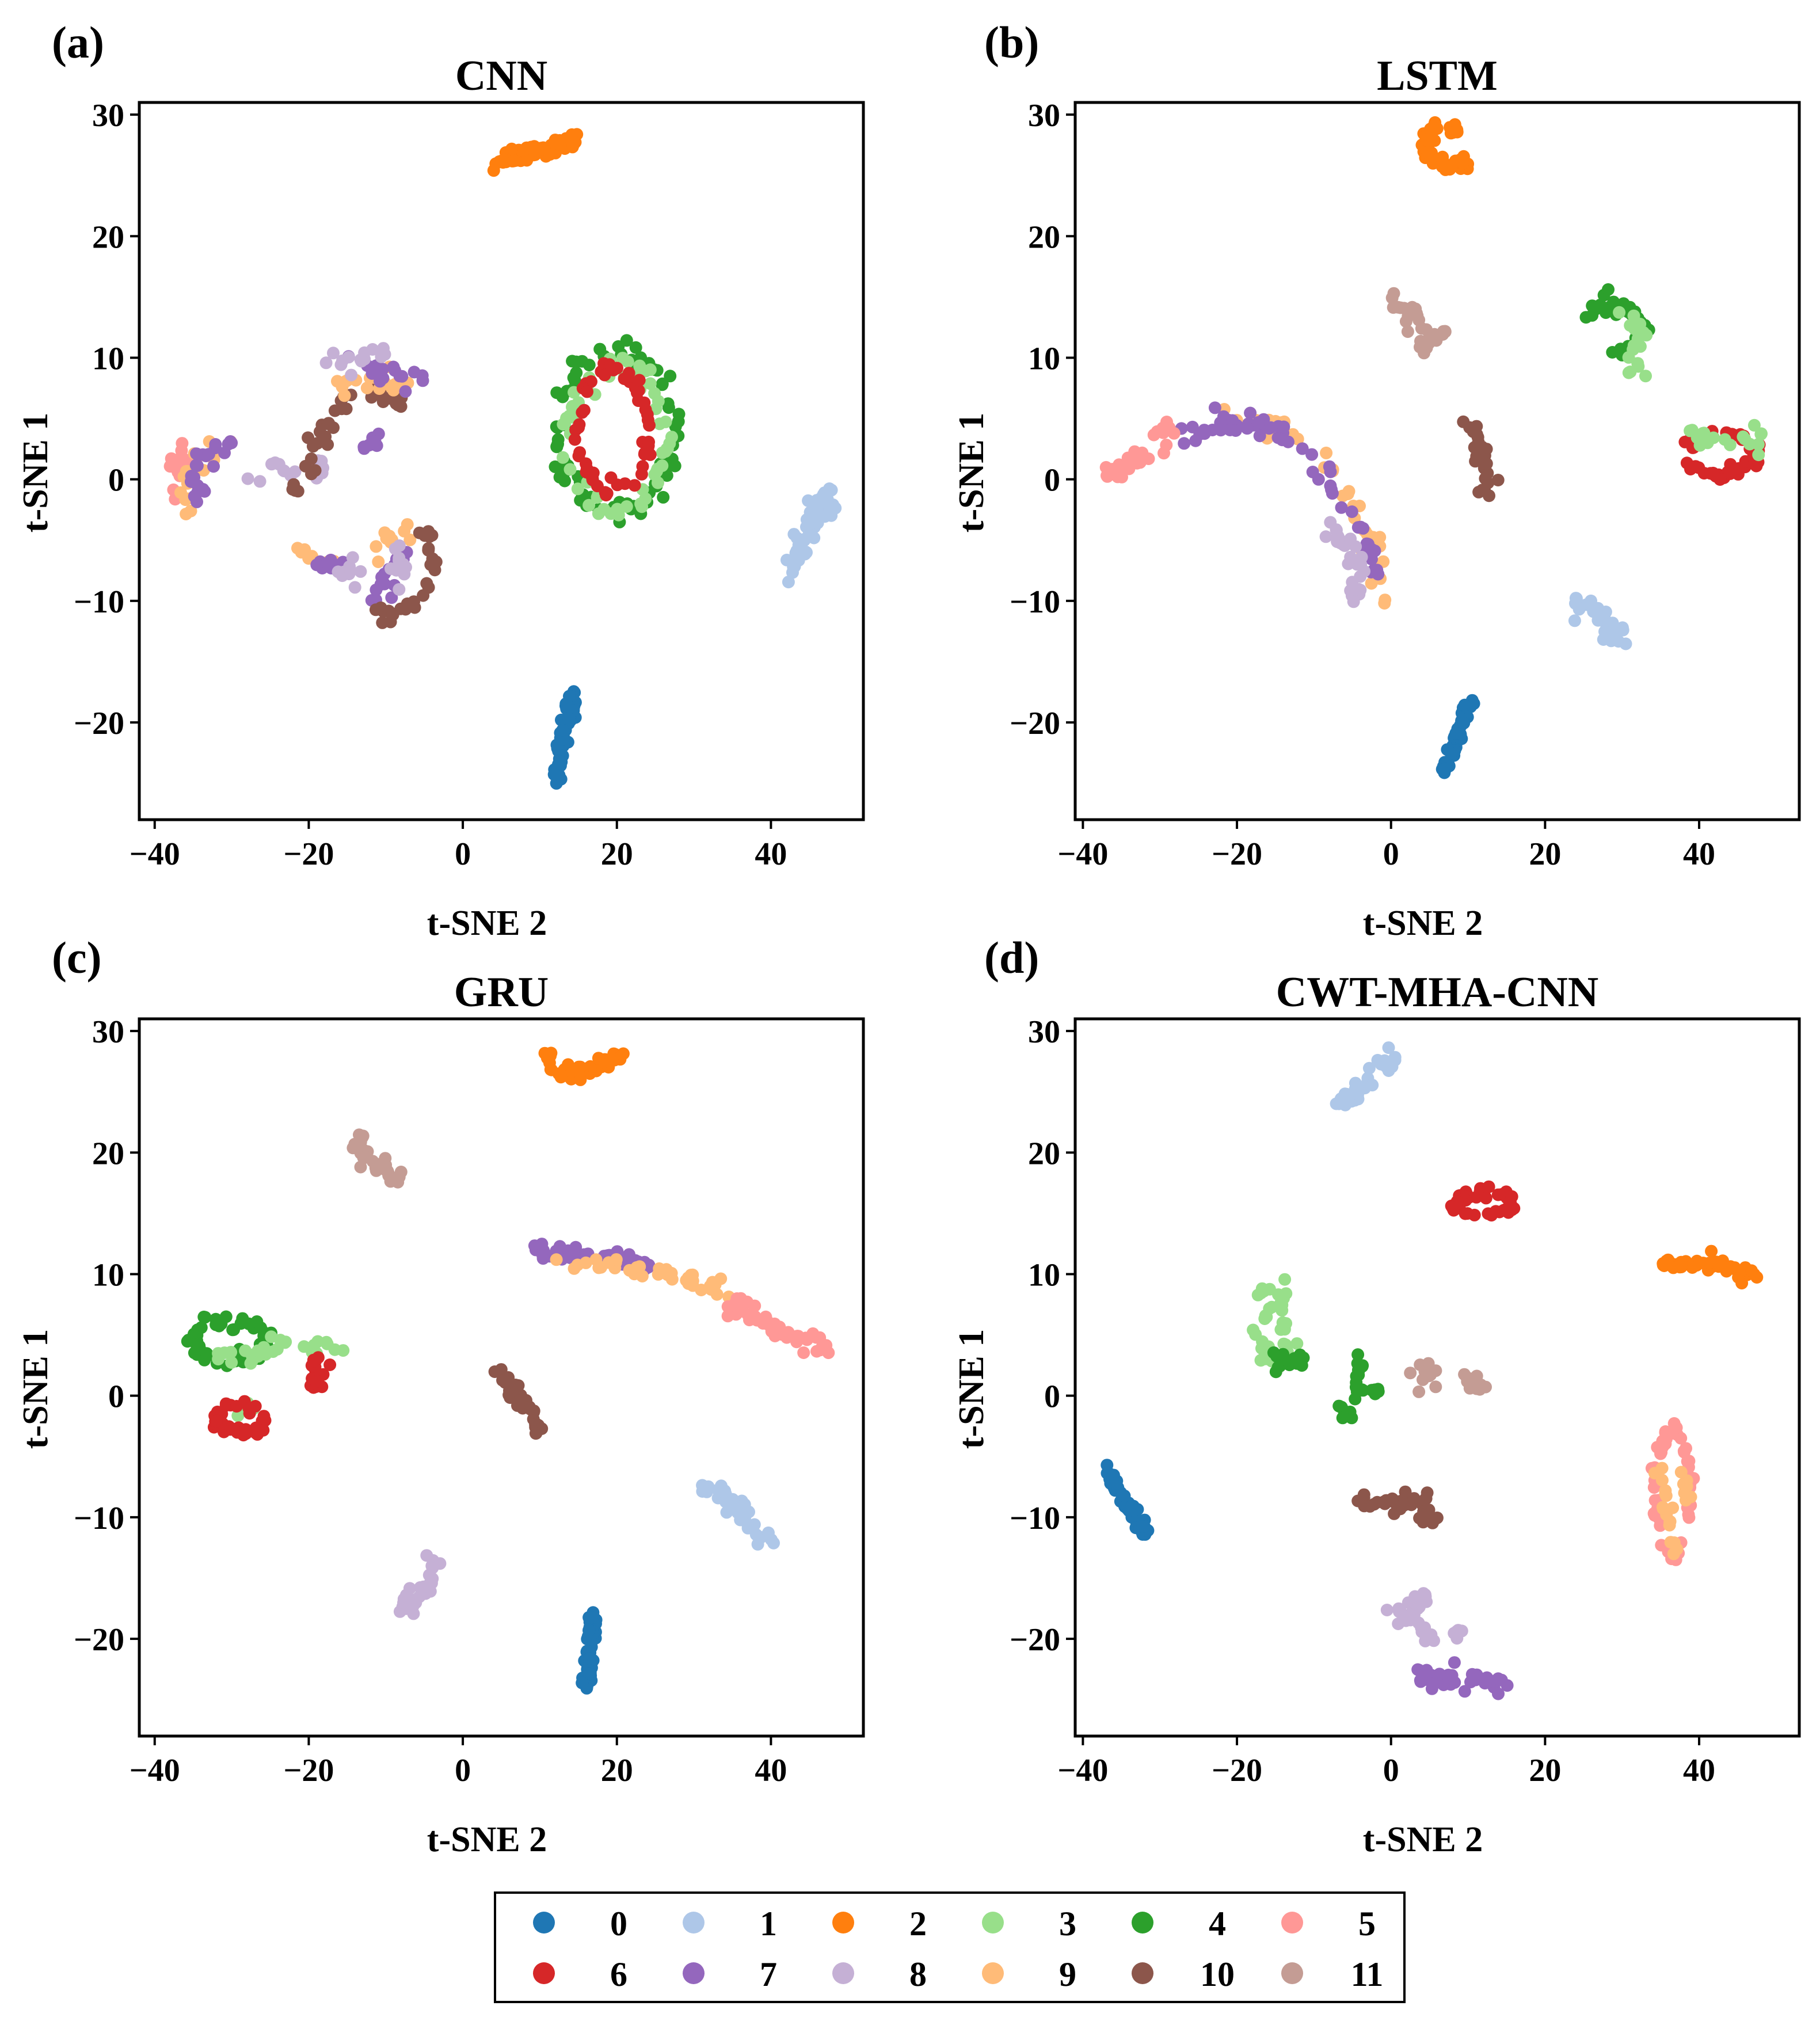 Image resolution: width=1820 pixels, height=2021 pixels. What do you see at coordinates (1035, 1640) in the screenshot?
I see `y-tick-label: −20` at bounding box center [1035, 1640].